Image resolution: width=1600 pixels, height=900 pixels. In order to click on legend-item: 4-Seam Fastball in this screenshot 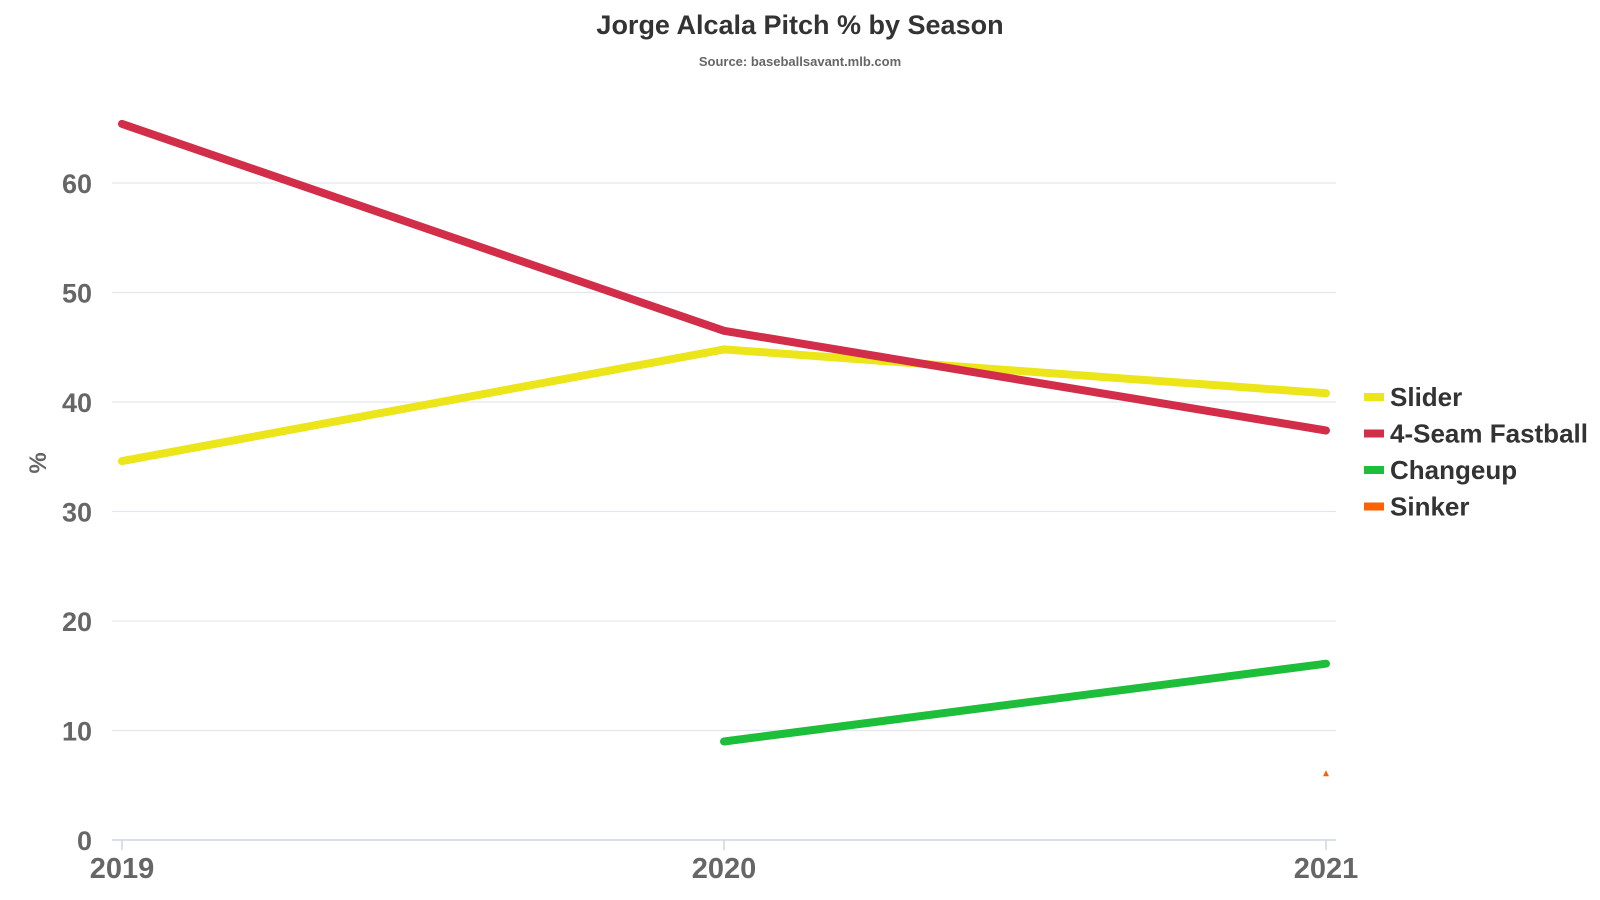, I will do `click(1476, 434)`.